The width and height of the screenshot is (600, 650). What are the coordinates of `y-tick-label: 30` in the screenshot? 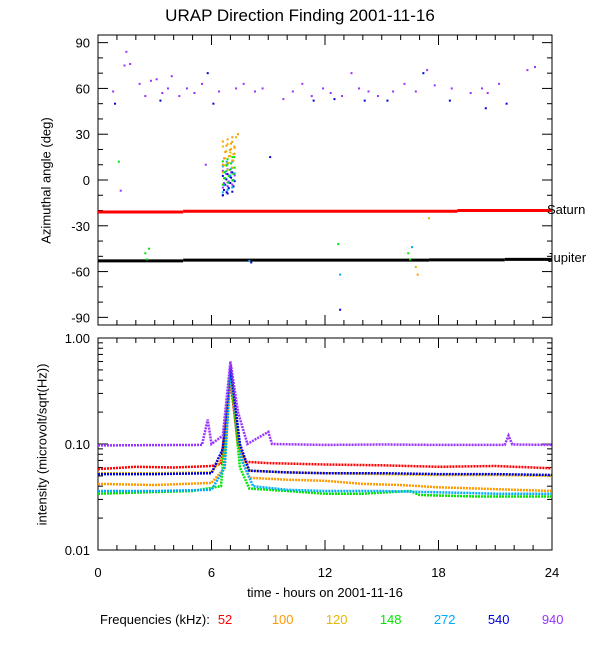 It's located at (83, 134).